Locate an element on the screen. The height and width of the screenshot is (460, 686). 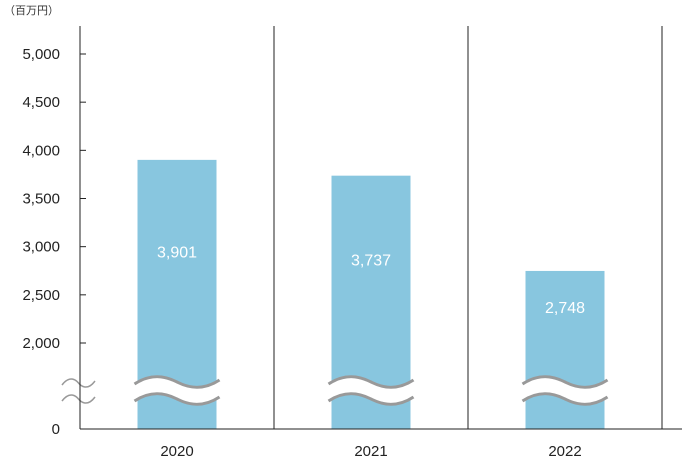
axis-break-line-top-2021 is located at coordinates (371, 382).